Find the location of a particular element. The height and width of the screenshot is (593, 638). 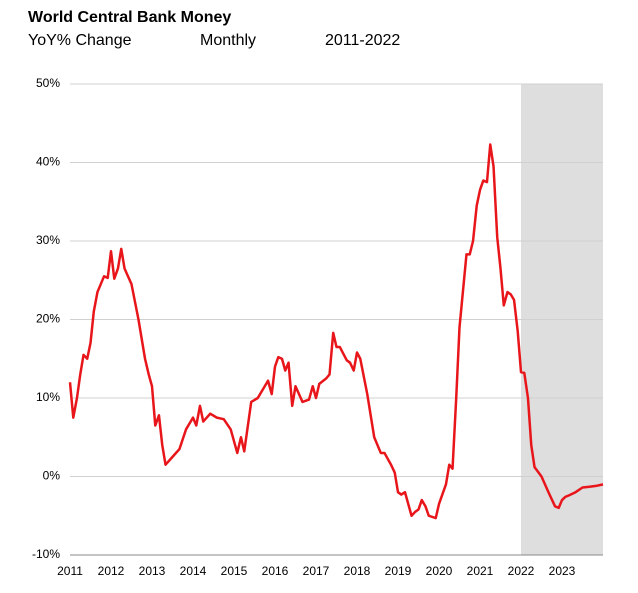

y-tick-label: 40% is located at coordinates (48, 162).